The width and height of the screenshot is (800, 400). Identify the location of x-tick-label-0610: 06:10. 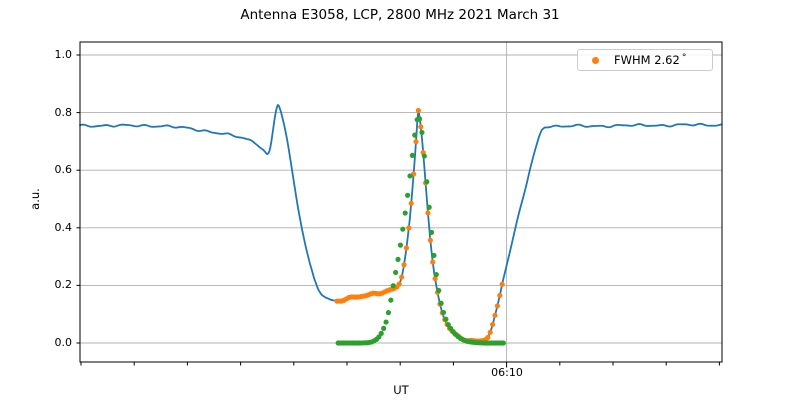
(507, 372).